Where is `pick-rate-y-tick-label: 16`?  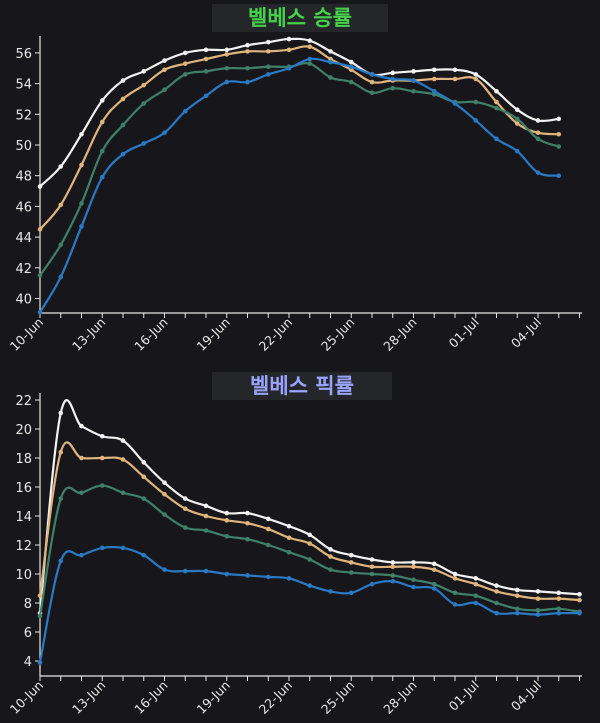 pick-rate-y-tick-label: 16 is located at coordinates (23, 488).